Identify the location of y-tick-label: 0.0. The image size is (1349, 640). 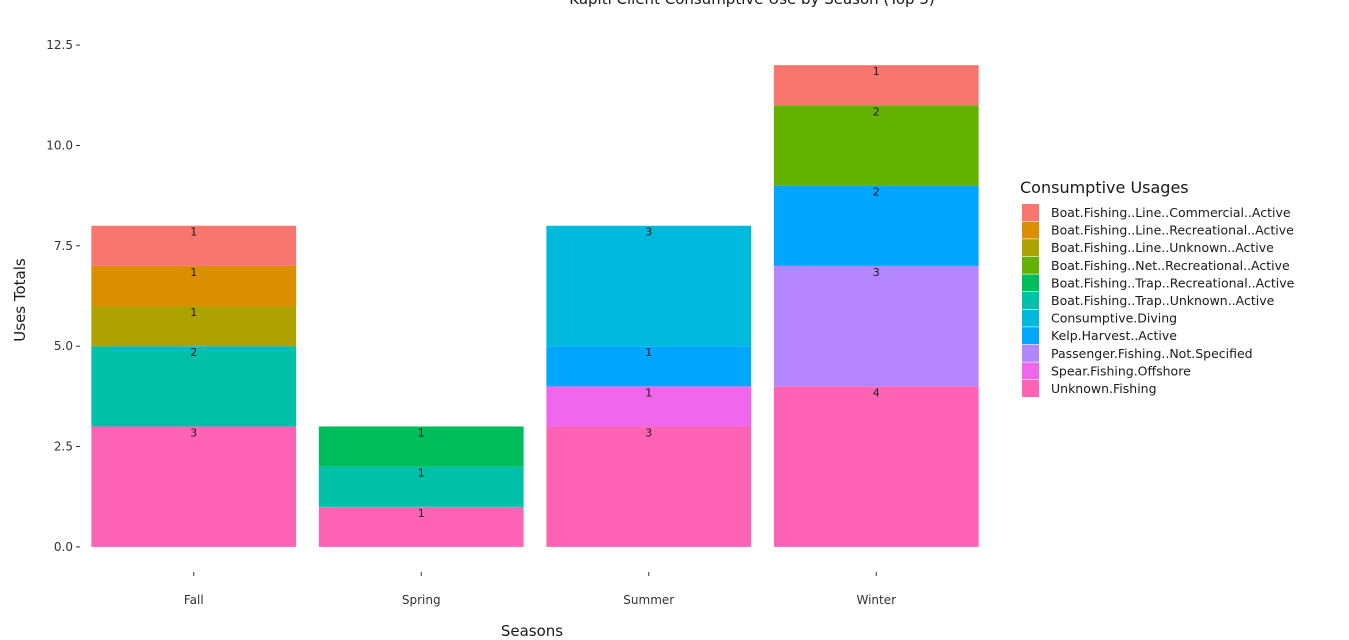
(63, 547).